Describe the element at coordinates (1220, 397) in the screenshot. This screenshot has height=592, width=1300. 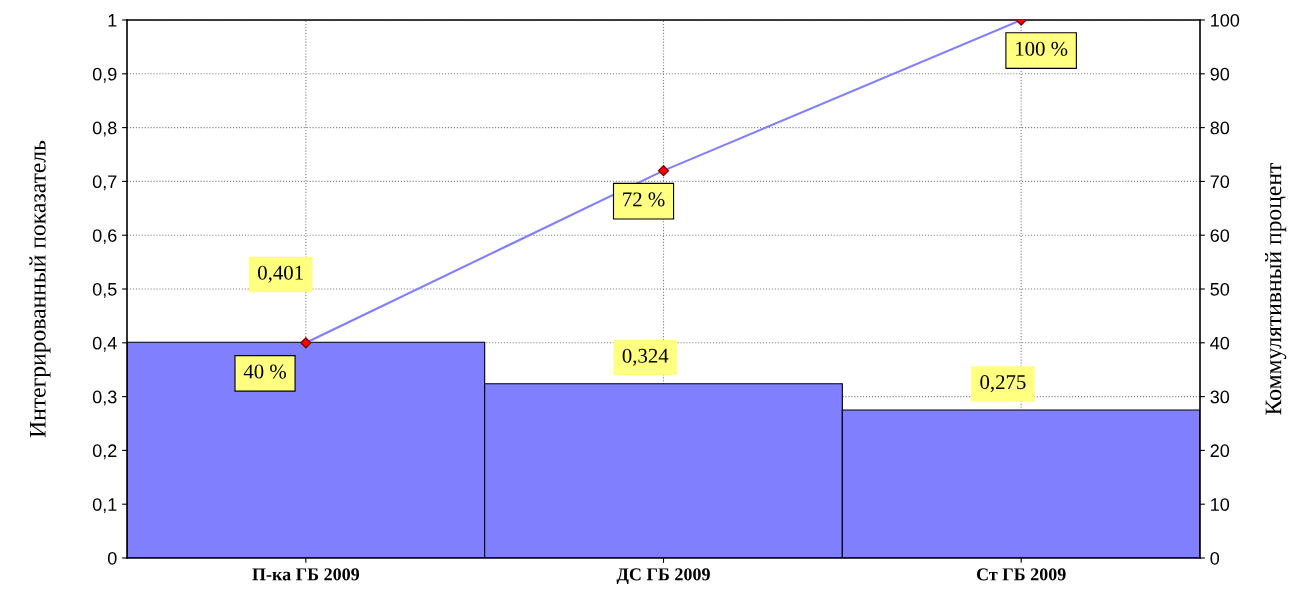
I see `y2-tick-label: 30` at that location.